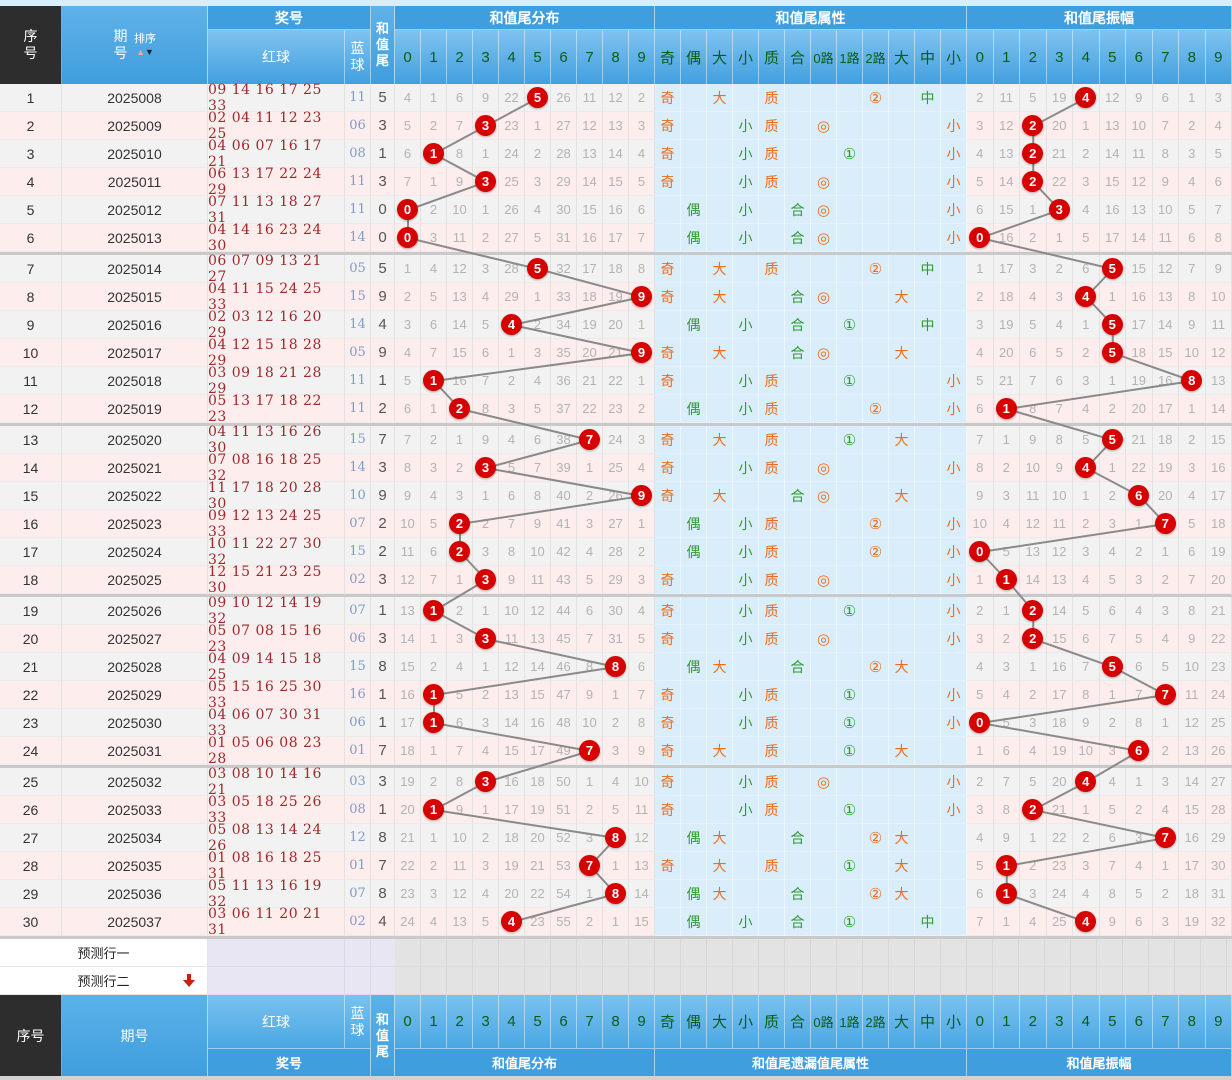  I want to click on dist-miss-count: 22, so click(589, 408).